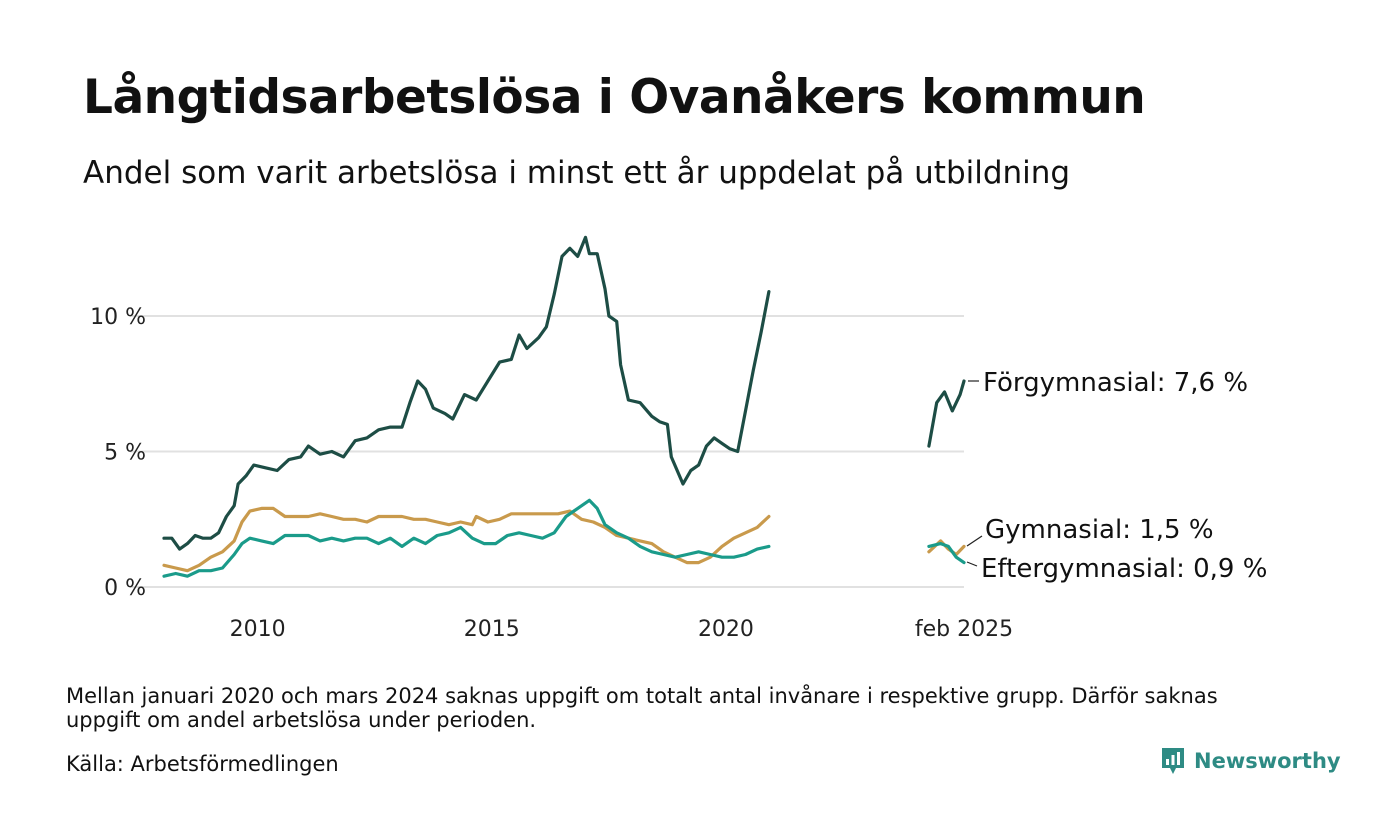 This screenshot has width=1400, height=840. I want to click on series-line-eftergymnasial-2008, so click(466, 538).